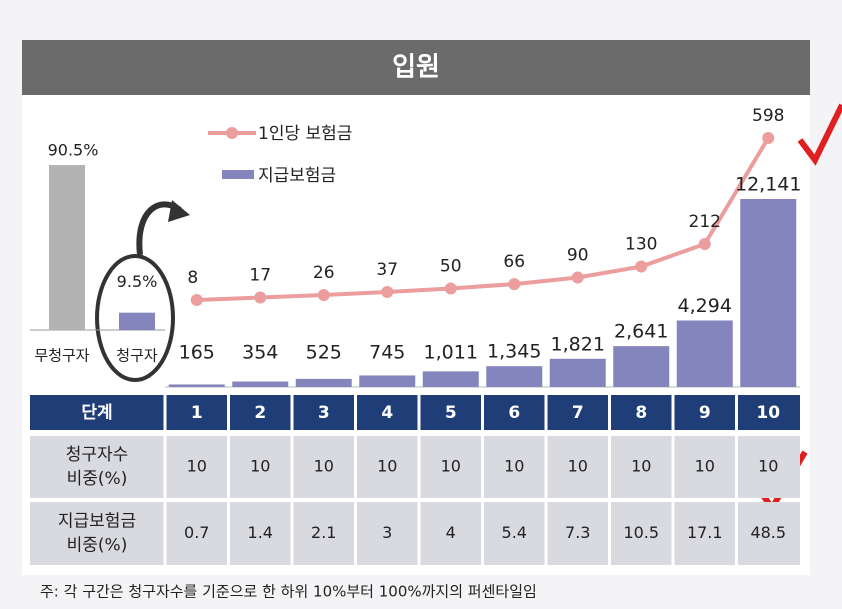 Image resolution: width=842 pixels, height=609 pixels. Describe the element at coordinates (451, 413) in the screenshot. I see `table-header-cell: 5` at that location.